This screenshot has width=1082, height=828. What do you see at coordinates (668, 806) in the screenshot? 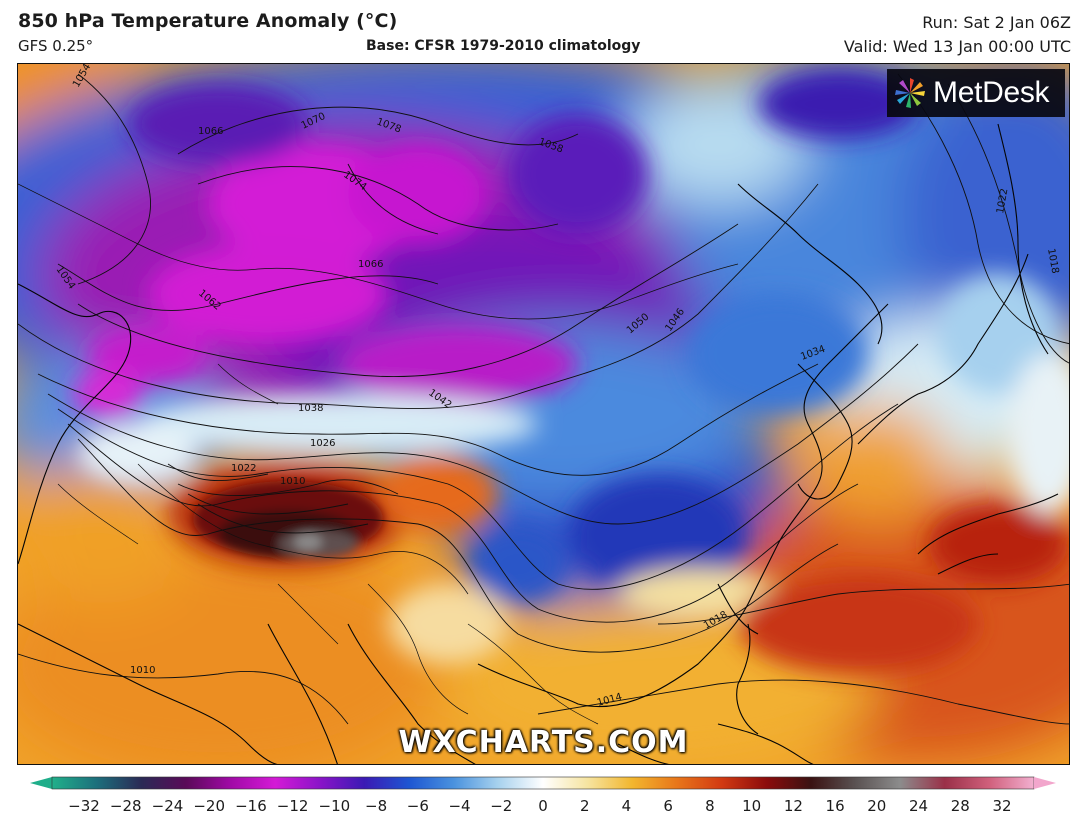
I see `colorbar-tick-label: 6` at bounding box center [668, 806].